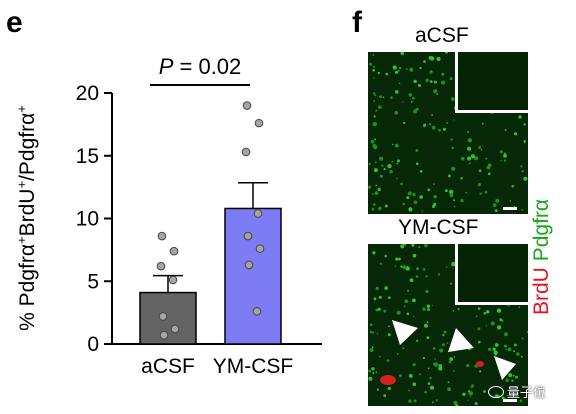  What do you see at coordinates (491, 274) in the screenshot?
I see `micrograph-ymcsf-inset` at bounding box center [491, 274].